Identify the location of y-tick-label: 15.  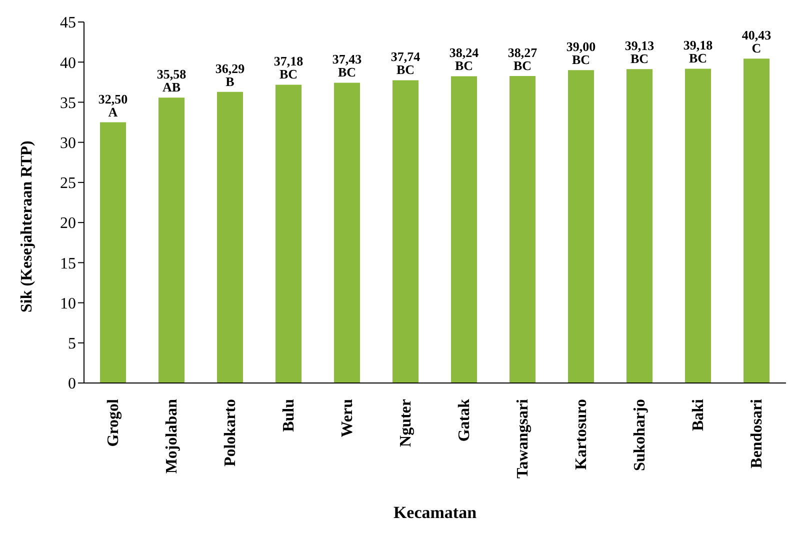
(68, 263).